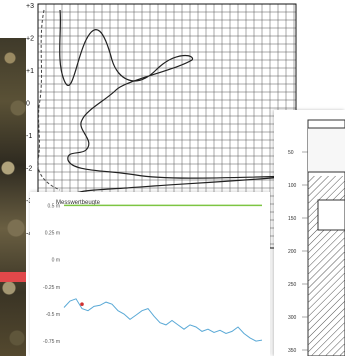 This screenshot has height=356, width=345. Describe the element at coordinates (13, 197) in the screenshot. I see `rock-photo-strip` at that location.